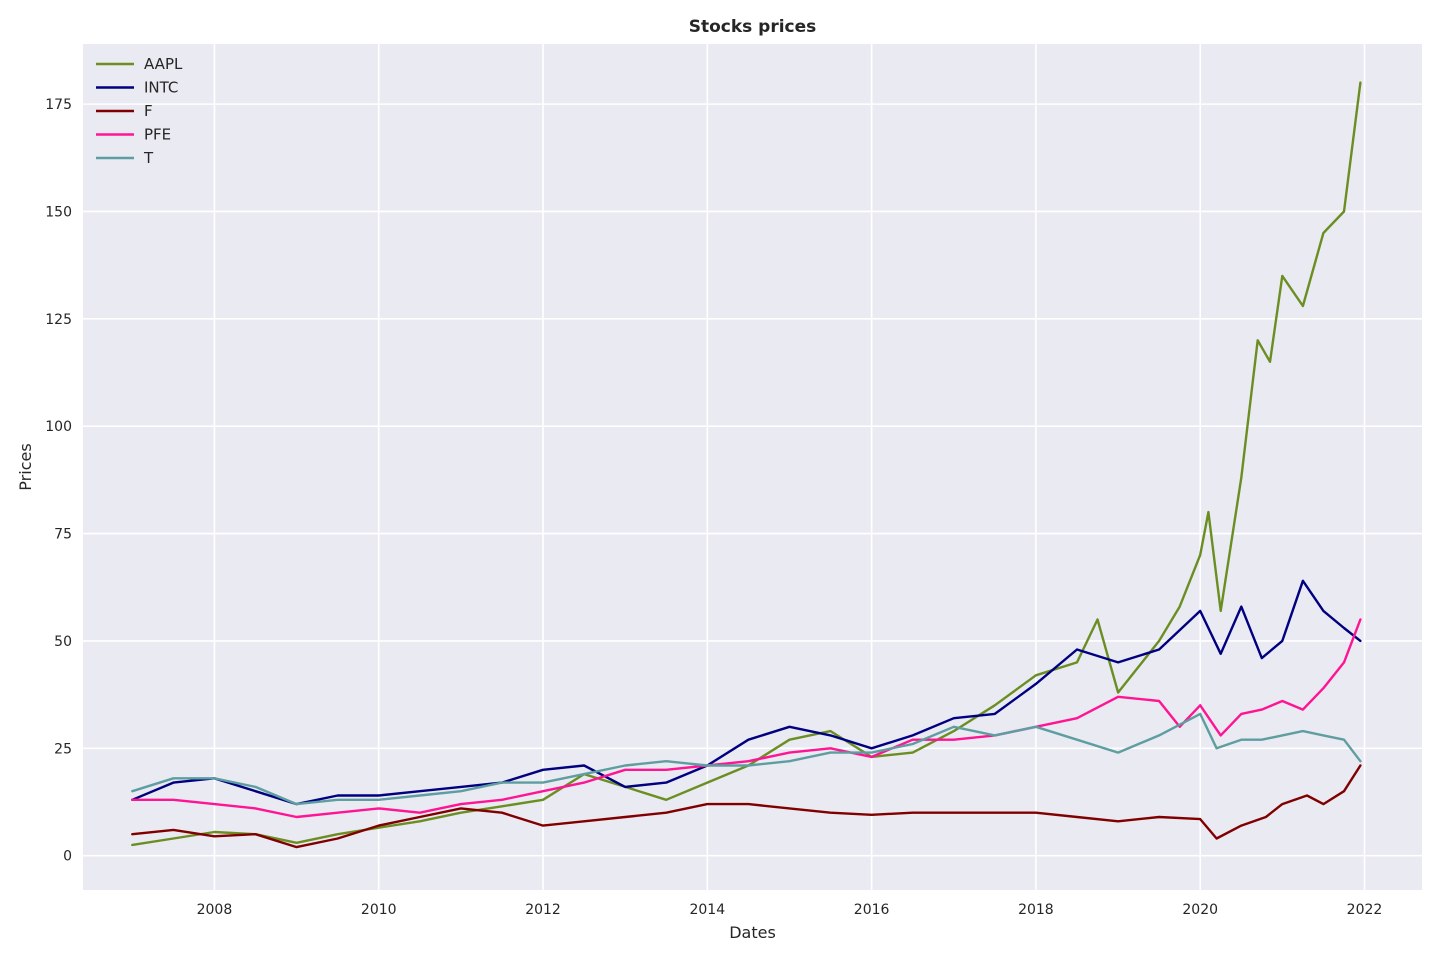 This screenshot has height=960, width=1440. What do you see at coordinates (58, 427) in the screenshot?
I see `y-tick-label: 100` at bounding box center [58, 427].